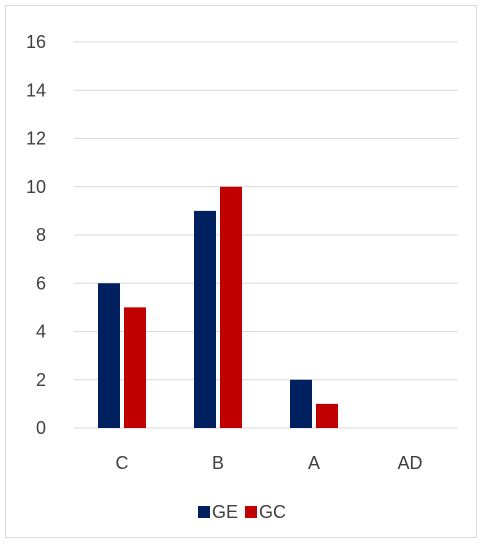  Describe the element at coordinates (36, 187) in the screenshot. I see `y-tick-label: 10` at that location.